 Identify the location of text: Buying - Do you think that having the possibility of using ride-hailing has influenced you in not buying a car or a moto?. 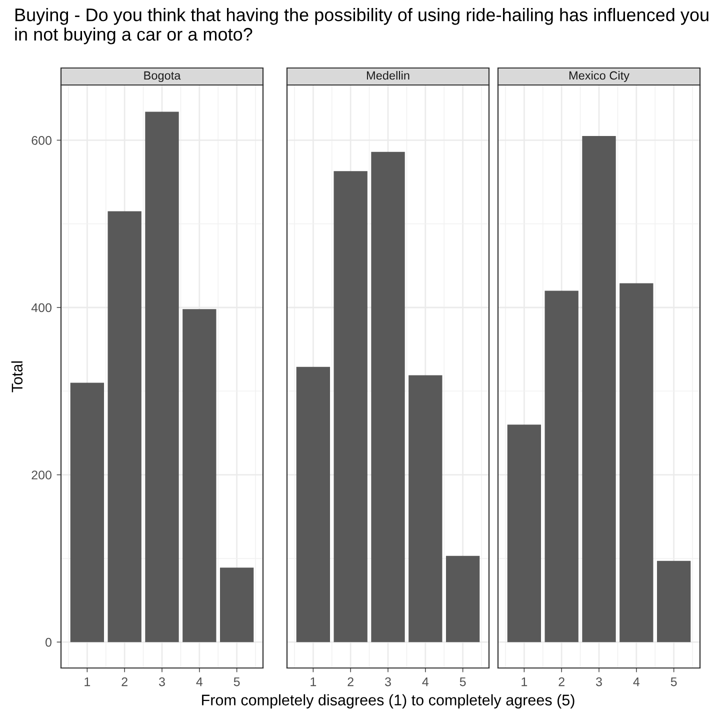
(361, 26).